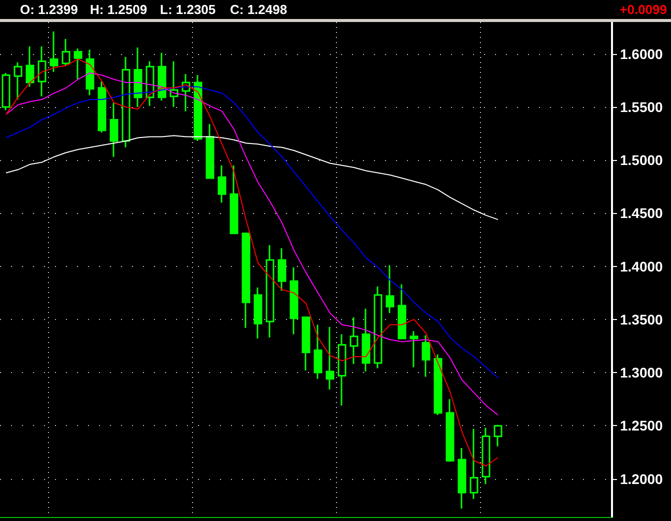  Describe the element at coordinates (642, 54) in the screenshot. I see `y-tick-label: 1.6000` at that location.